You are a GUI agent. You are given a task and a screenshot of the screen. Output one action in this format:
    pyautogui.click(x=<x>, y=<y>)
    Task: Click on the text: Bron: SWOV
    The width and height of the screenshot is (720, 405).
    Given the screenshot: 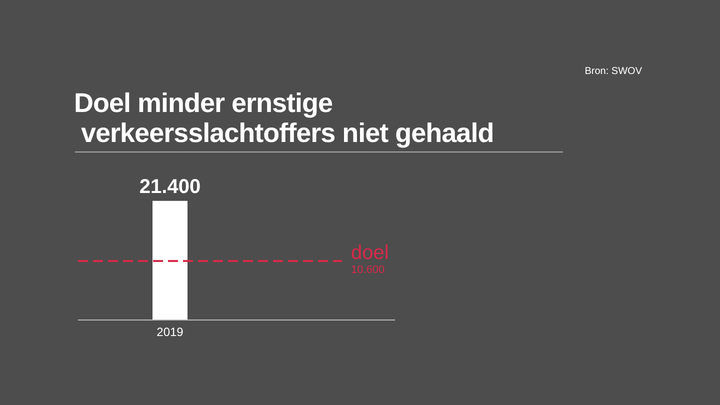 What is the action you would take?
    pyautogui.click(x=613, y=71)
    